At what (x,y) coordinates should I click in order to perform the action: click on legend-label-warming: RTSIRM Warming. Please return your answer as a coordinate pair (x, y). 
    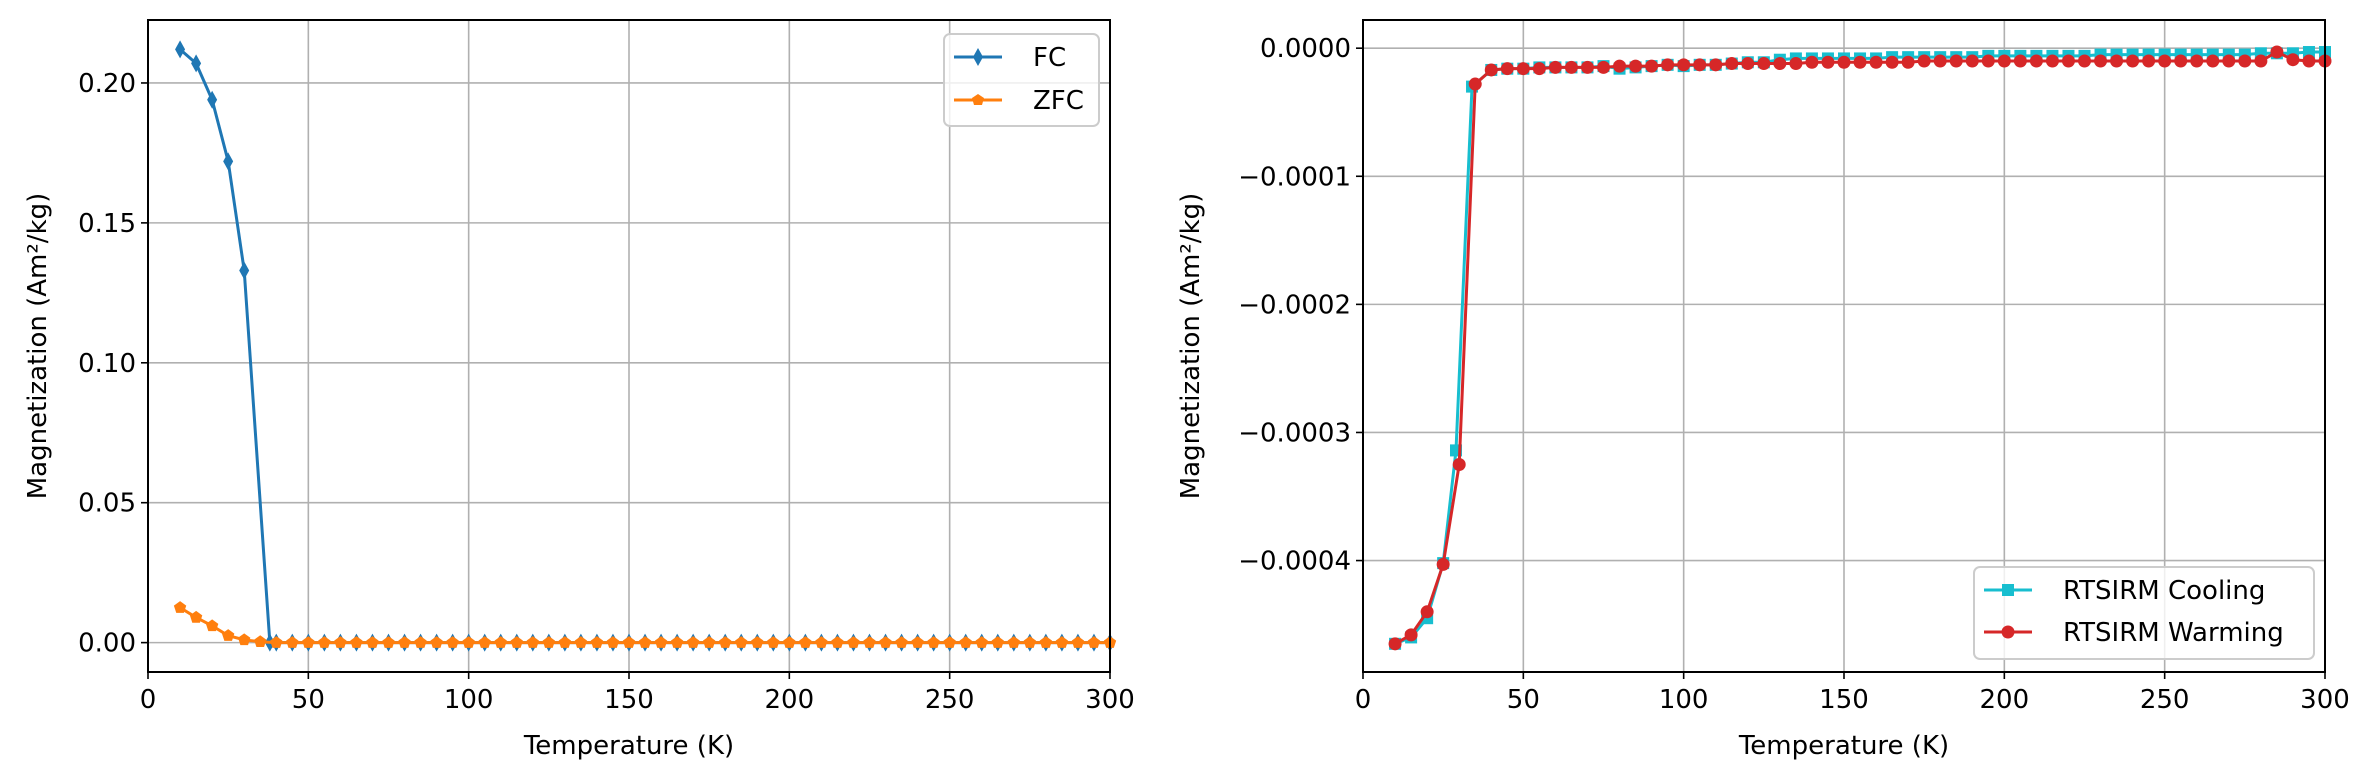
    Looking at the image, I should click on (2173, 633).